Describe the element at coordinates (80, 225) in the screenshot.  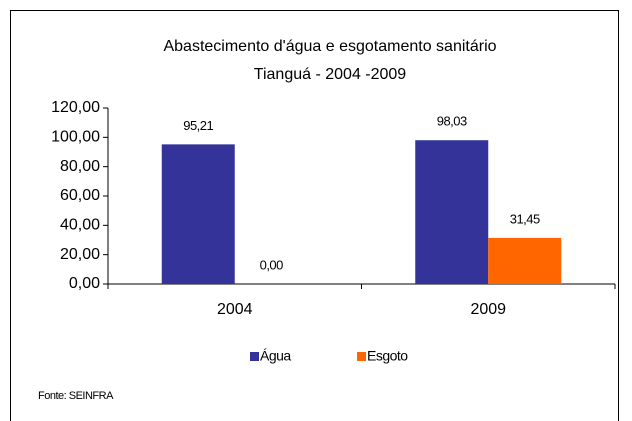
I see `y-tick-label: 40,00` at that location.